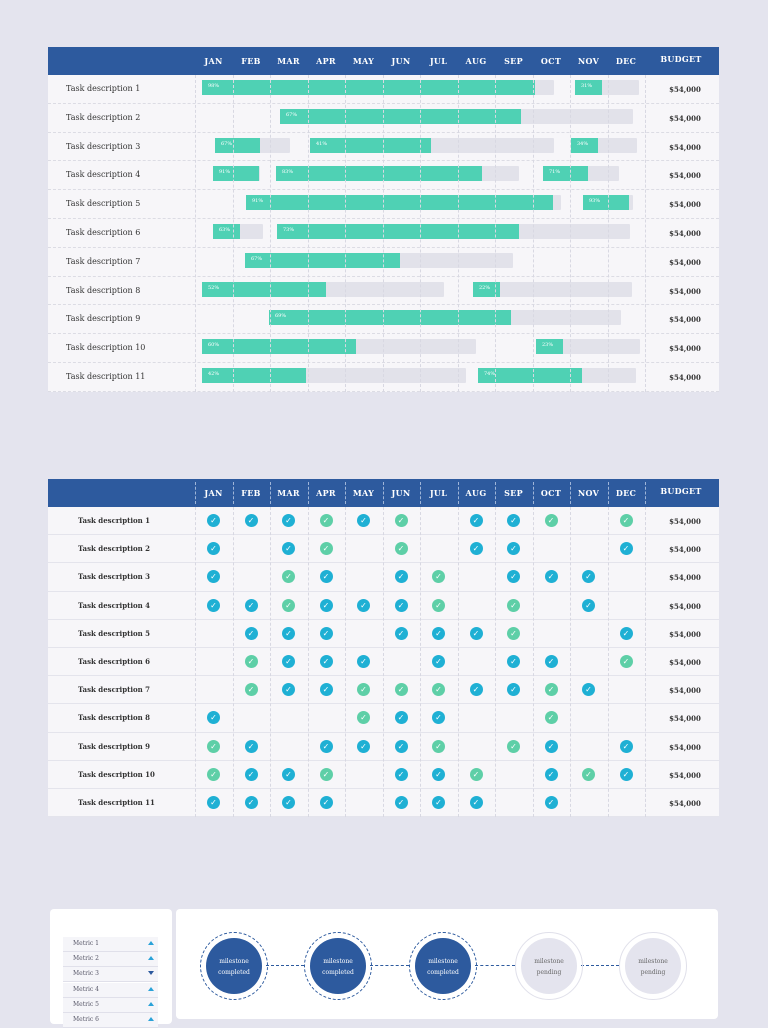  Describe the element at coordinates (236, 174) in the screenshot. I see `progress-track: 91%` at that location.